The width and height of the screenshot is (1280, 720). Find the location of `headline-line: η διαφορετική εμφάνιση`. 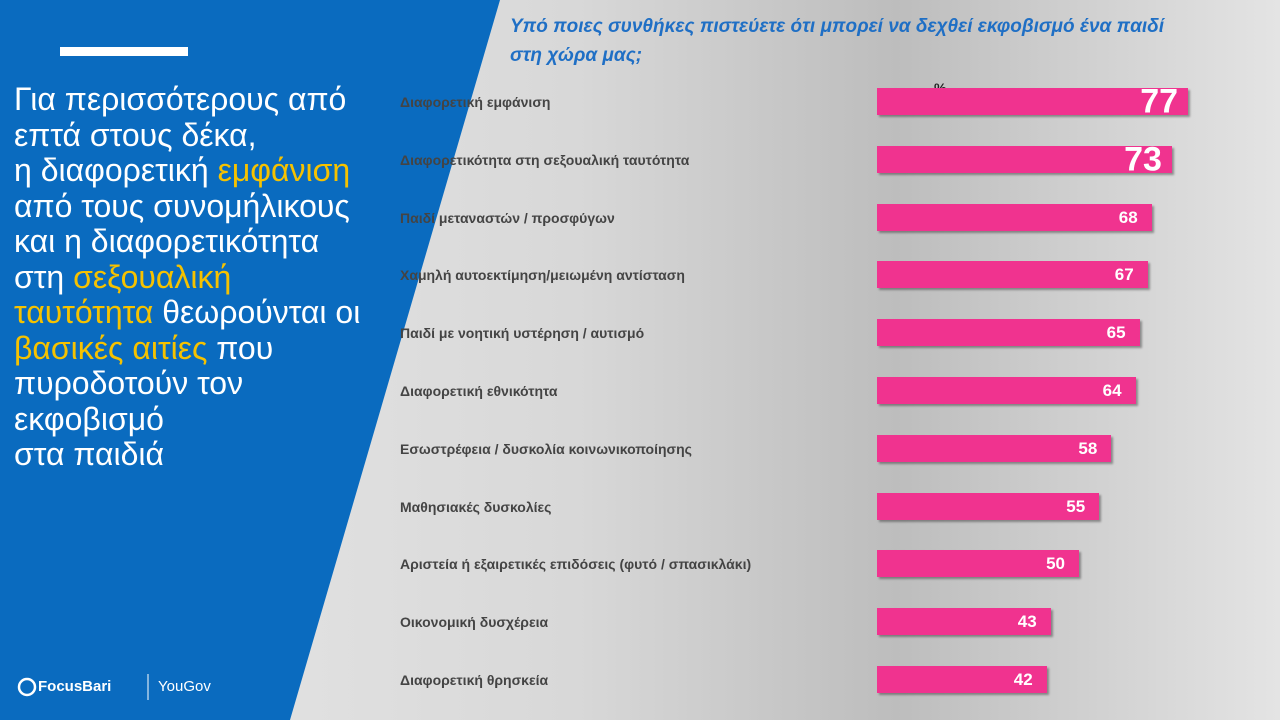

headline-line: η διαφορετική εμφάνιση is located at coordinates (187, 170).